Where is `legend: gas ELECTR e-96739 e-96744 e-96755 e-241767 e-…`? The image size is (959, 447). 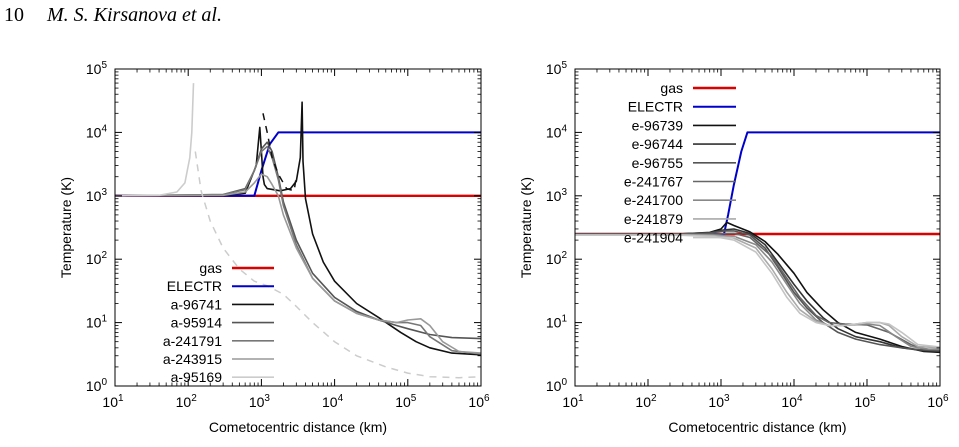
legend: gas ELECTR e-96739 e-96744 e-96755 e-241767 e-… is located at coordinates (680, 163).